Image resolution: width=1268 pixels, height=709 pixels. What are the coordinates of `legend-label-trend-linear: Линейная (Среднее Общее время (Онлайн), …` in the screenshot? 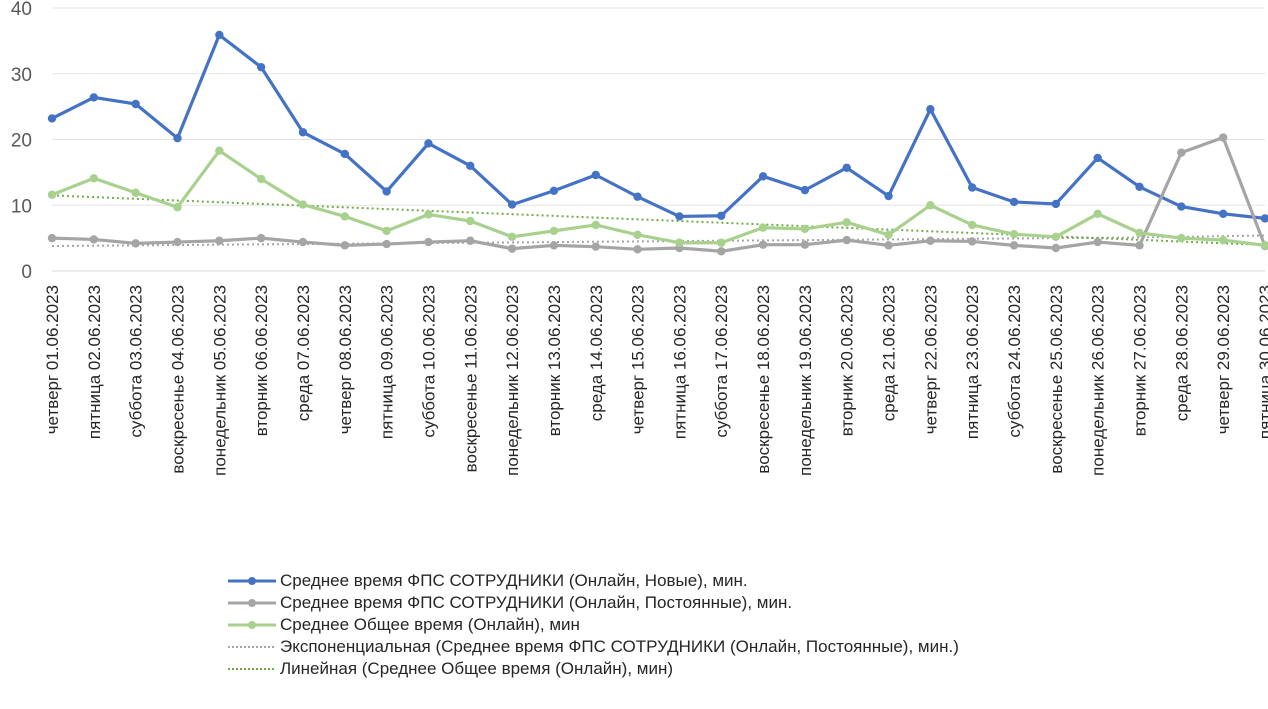 It's located at (476, 668).